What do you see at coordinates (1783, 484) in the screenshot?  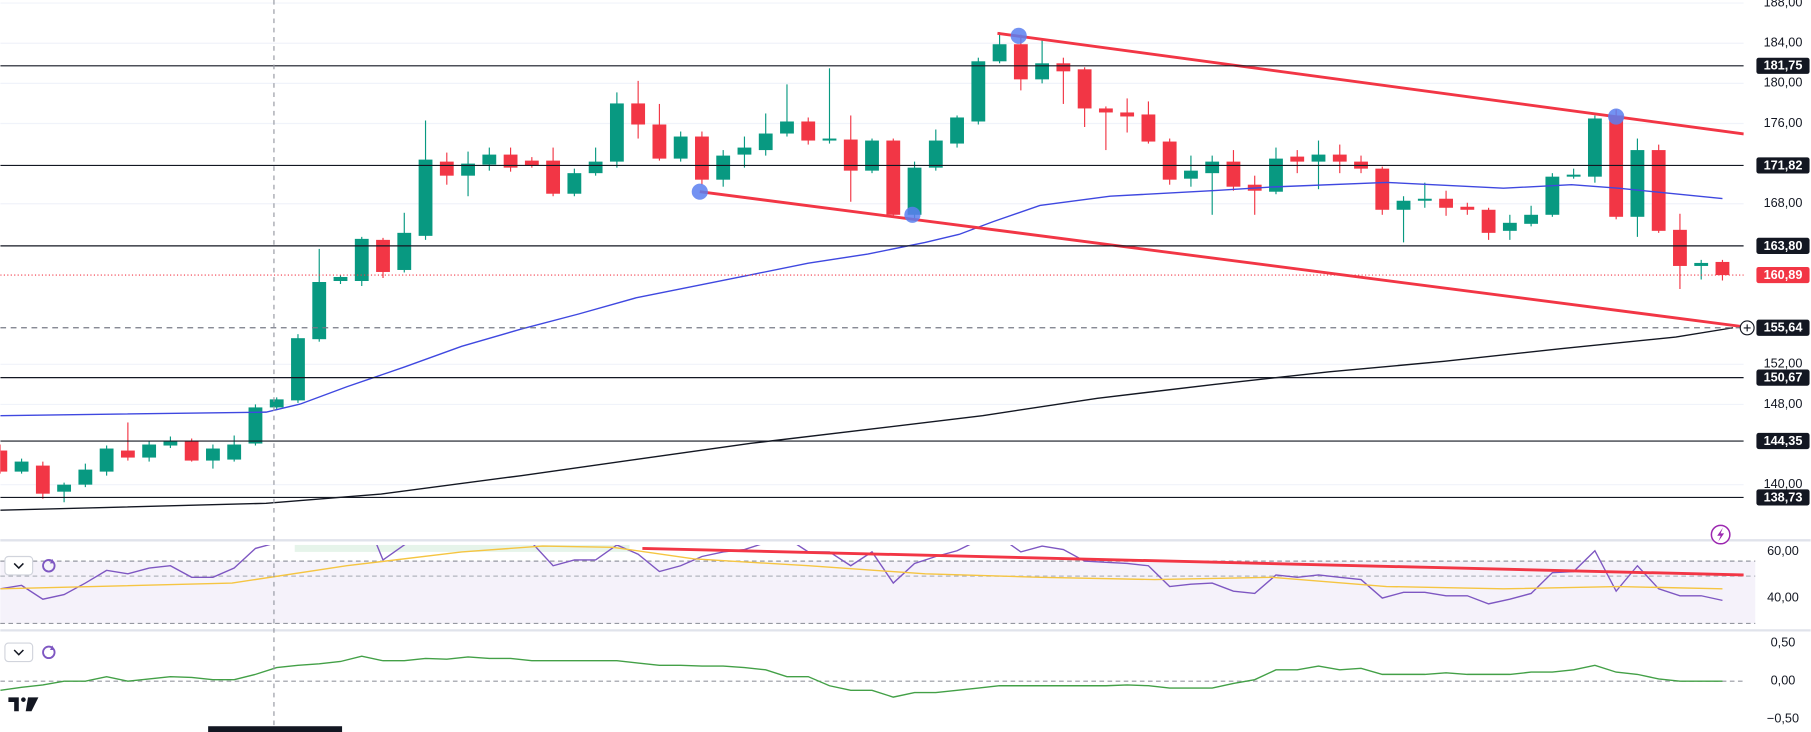 I see `y-tick-label: 140,00` at bounding box center [1783, 484].